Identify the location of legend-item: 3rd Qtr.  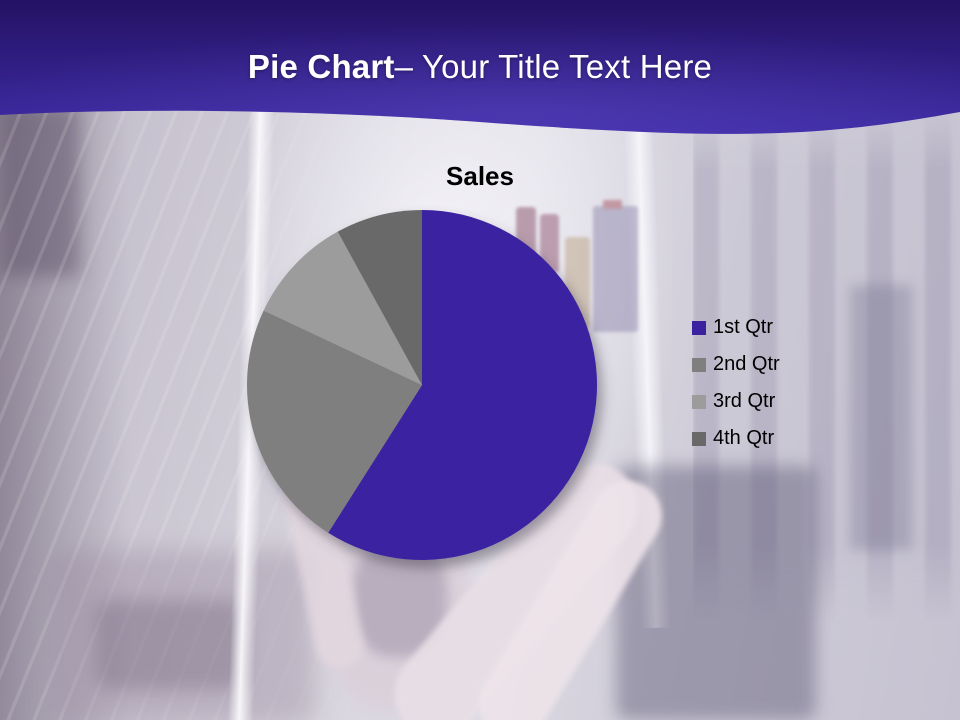
(736, 401).